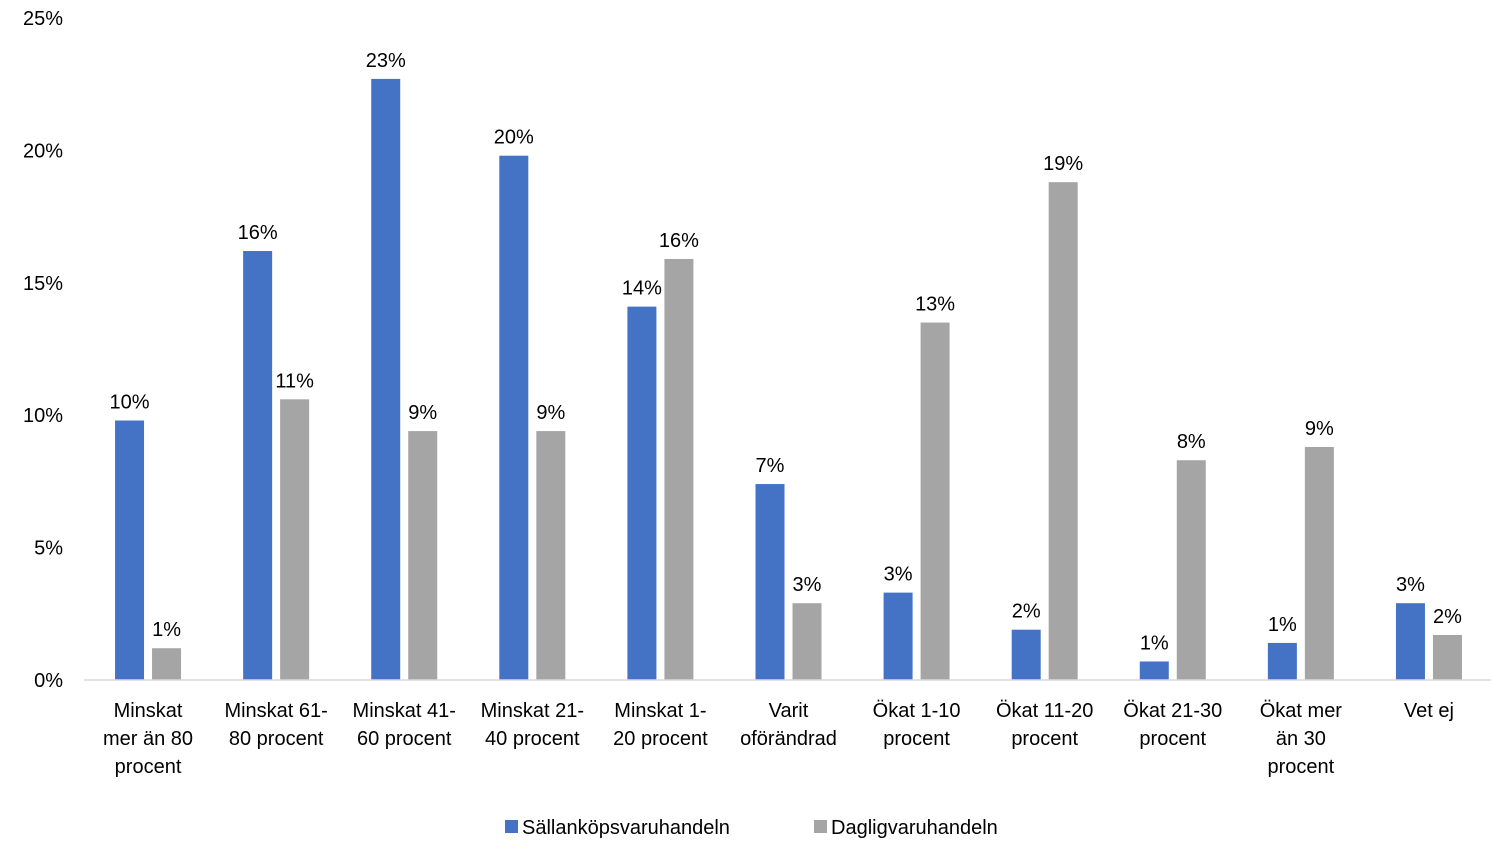 The width and height of the screenshot is (1493, 853). What do you see at coordinates (1172, 725) in the screenshot?
I see `x-category-label: Ökat 21-30 procent` at bounding box center [1172, 725].